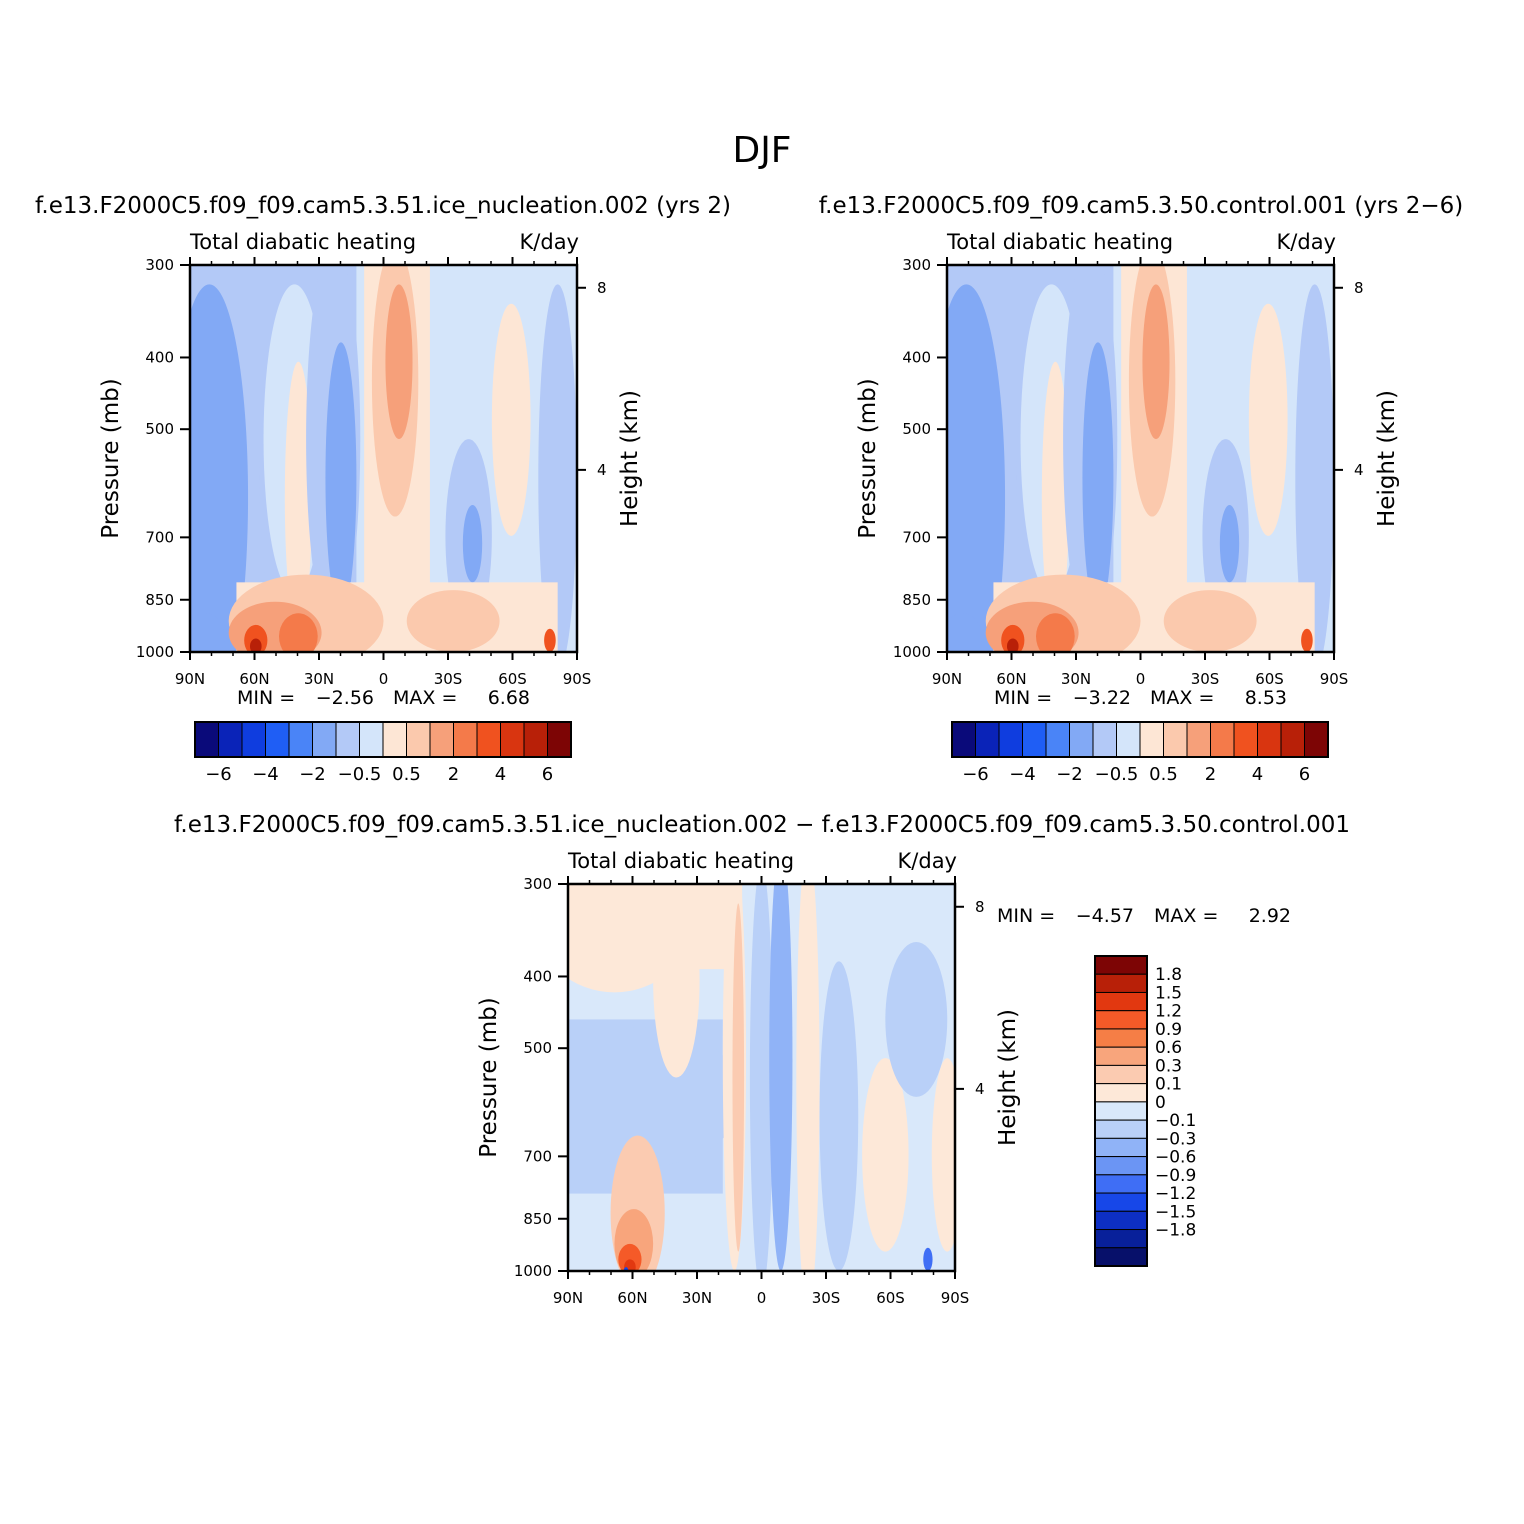 This screenshot has height=1524, width=1524. I want to click on y-tick-label: 700, so click(916, 537).